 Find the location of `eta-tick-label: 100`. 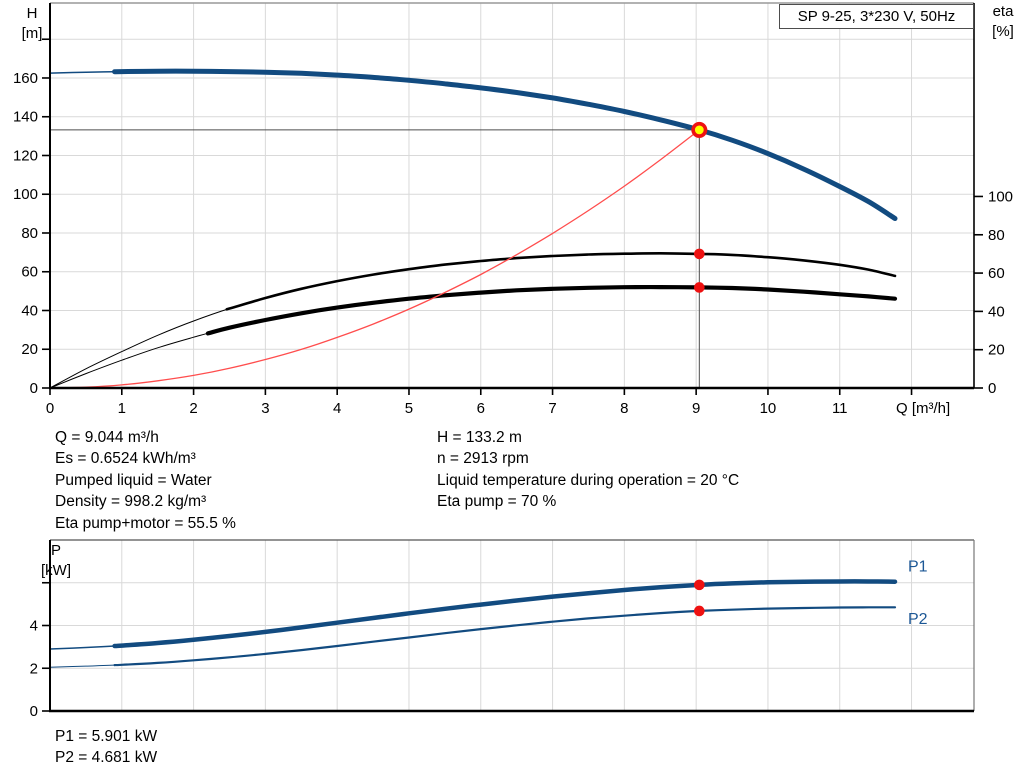

eta-tick-label: 100 is located at coordinates (1000, 196).